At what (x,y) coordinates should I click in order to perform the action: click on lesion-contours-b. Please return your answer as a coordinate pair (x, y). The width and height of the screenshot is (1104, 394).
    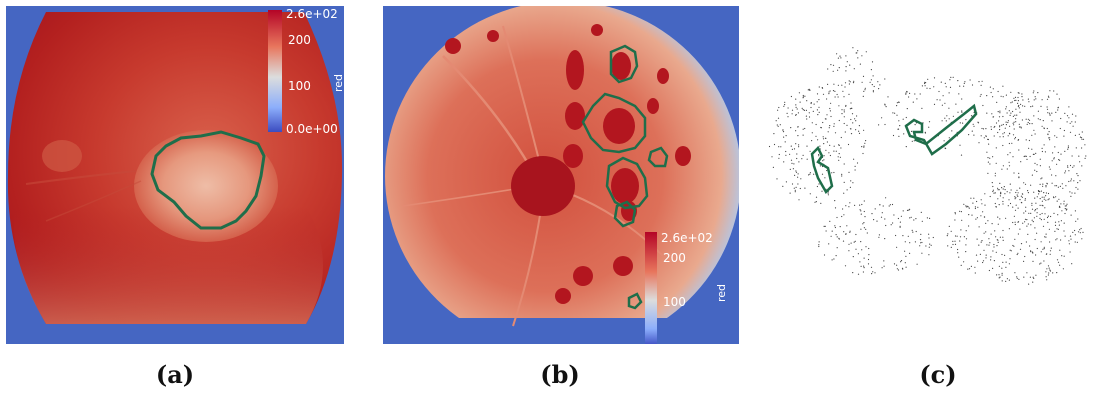
    Looking at the image, I should click on (625, 177).